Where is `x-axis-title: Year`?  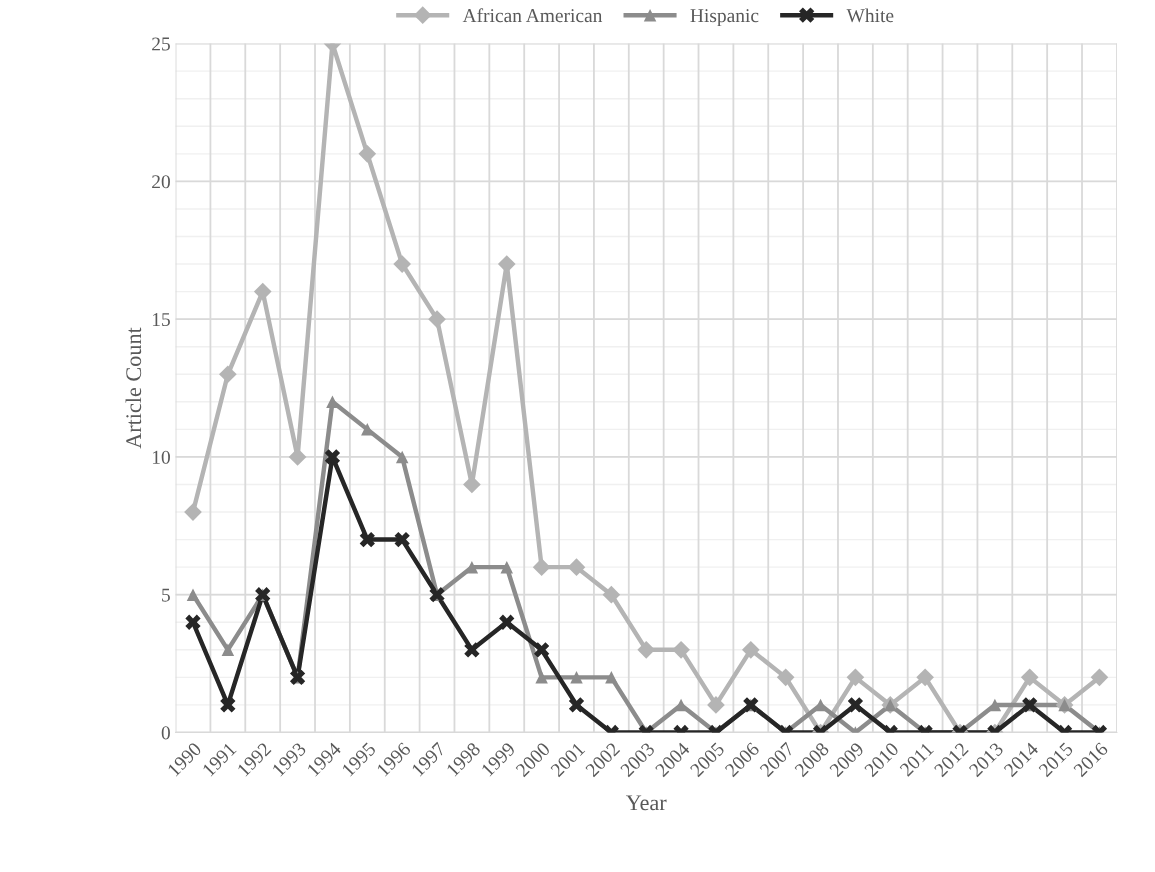
x-axis-title: Year is located at coordinates (646, 803).